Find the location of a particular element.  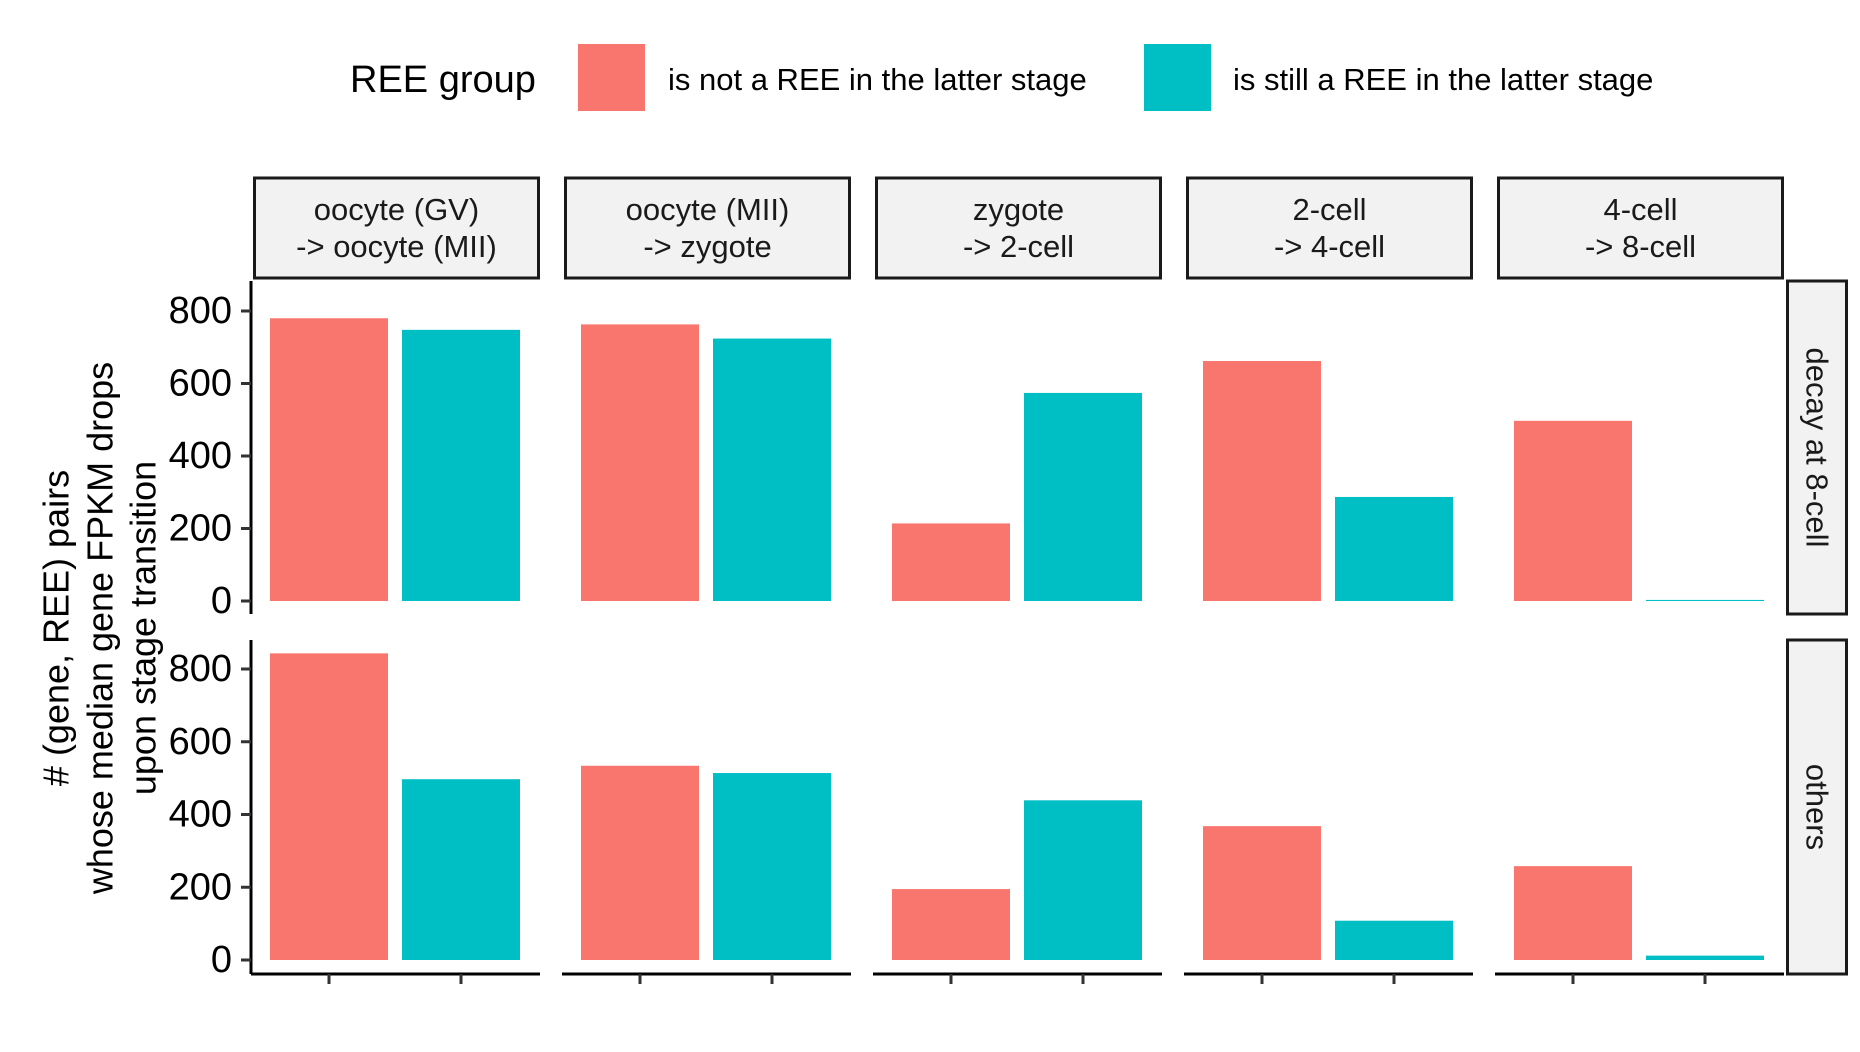

y-tick-label-0-600: 600 is located at coordinates (200, 384).